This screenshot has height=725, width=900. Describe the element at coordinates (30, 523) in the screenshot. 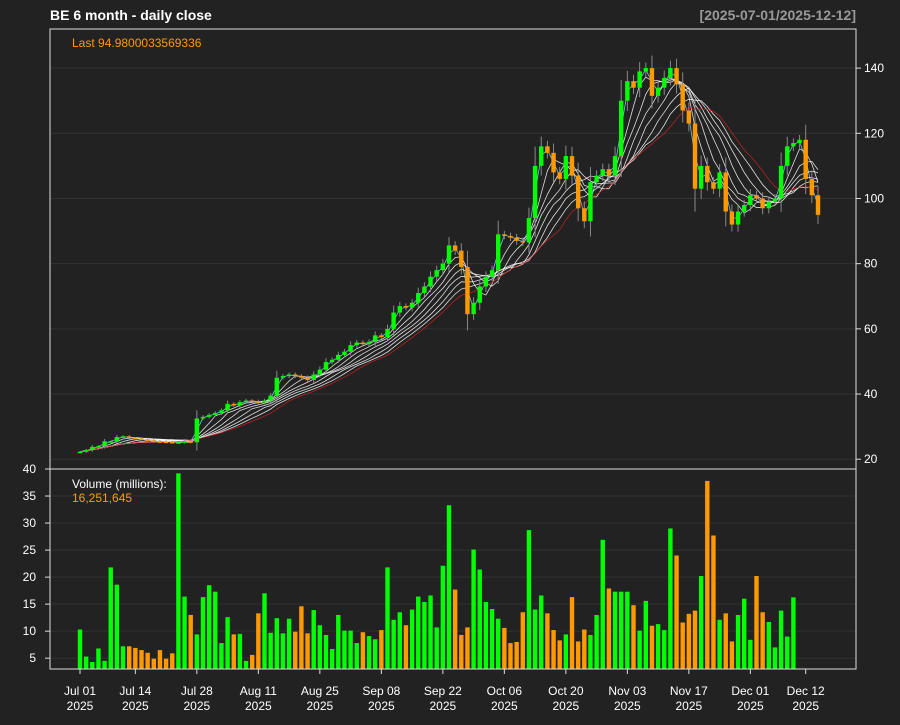

I see `volume-tick-label: 30` at that location.